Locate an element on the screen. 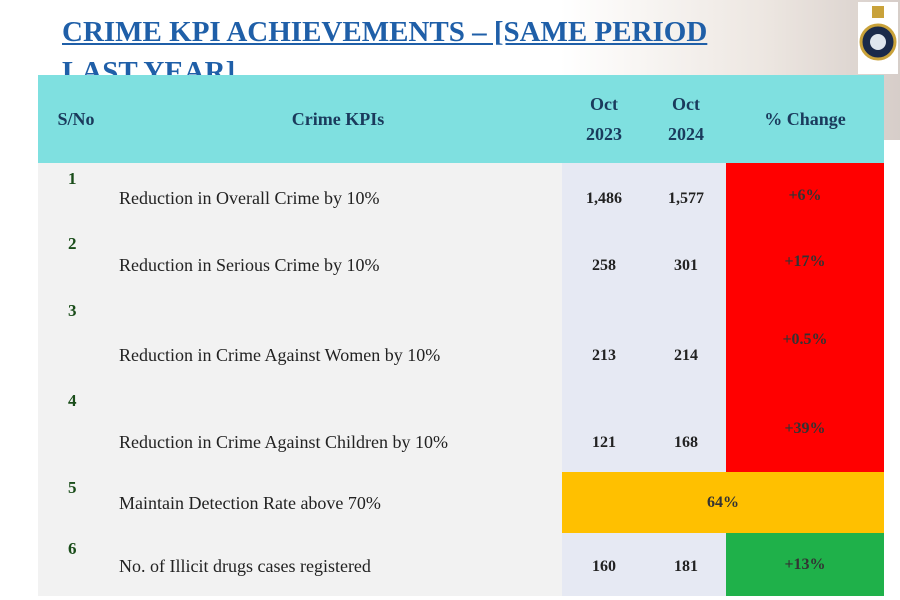 The width and height of the screenshot is (900, 600). percent-change: +17% is located at coordinates (805, 261).